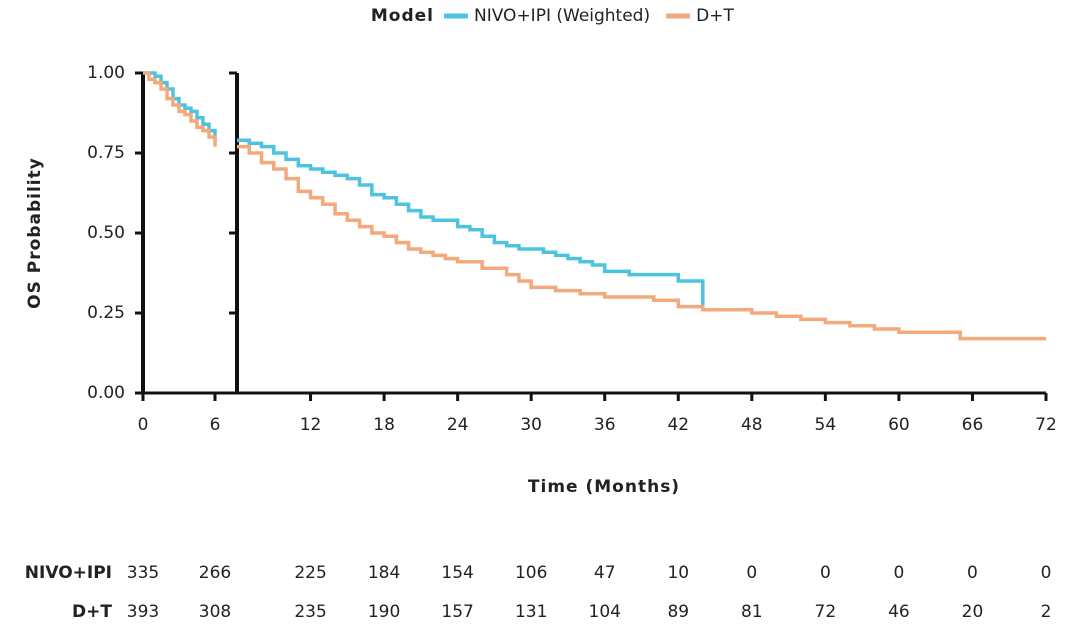  I want to click on x-tick-label: 72, so click(1046, 425).